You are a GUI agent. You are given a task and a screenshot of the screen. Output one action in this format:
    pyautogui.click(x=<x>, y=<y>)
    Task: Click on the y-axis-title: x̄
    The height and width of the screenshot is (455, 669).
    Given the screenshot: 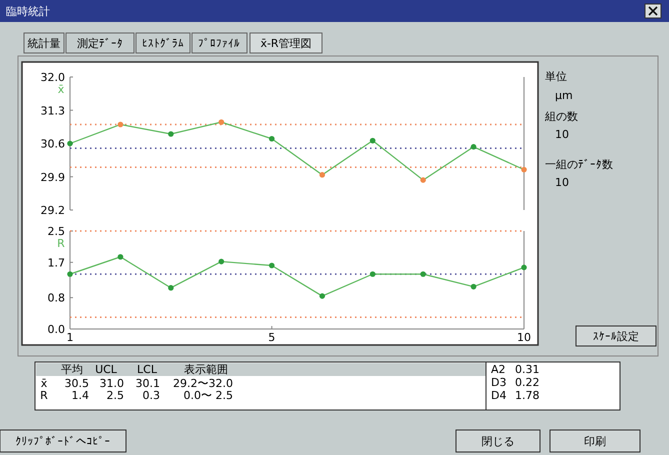 What is the action you would take?
    pyautogui.click(x=61, y=89)
    